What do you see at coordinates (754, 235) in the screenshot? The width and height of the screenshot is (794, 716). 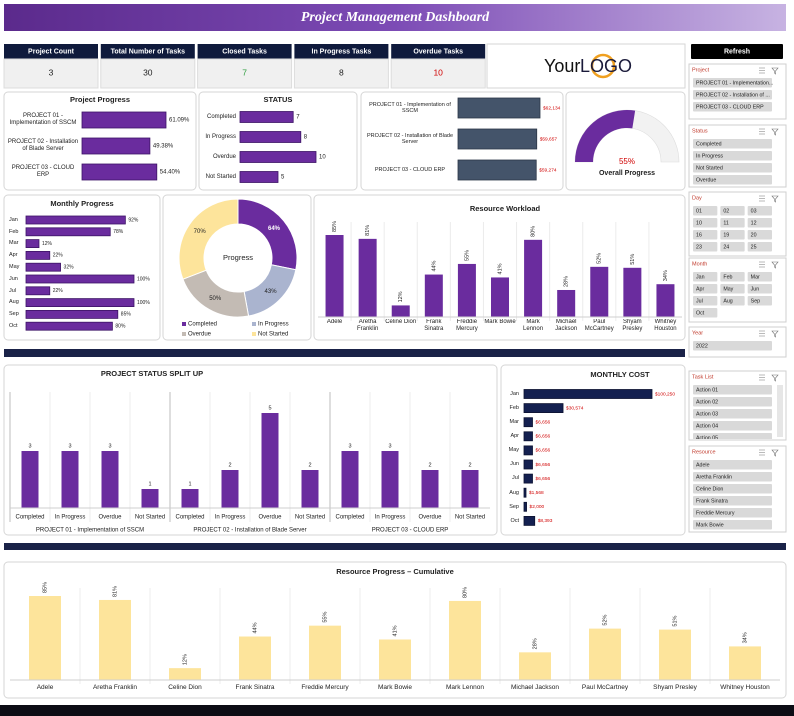 I see `slicer-item-label: 20` at bounding box center [754, 235].